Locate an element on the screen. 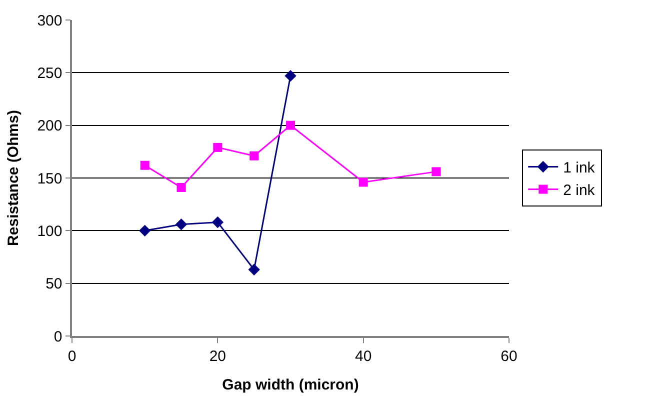 The width and height of the screenshot is (649, 402). y-tick-label: 50 is located at coordinates (54, 284).